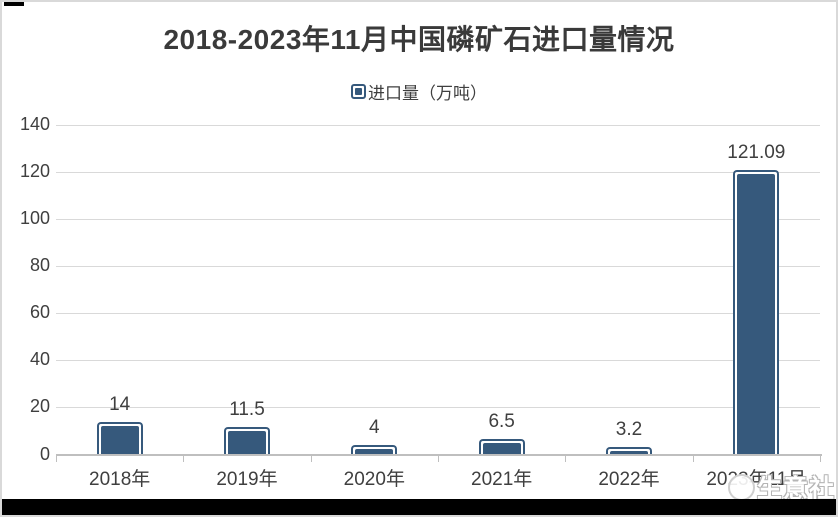 The width and height of the screenshot is (838, 517). I want to click on y-axis-label: 60, so click(39, 312).